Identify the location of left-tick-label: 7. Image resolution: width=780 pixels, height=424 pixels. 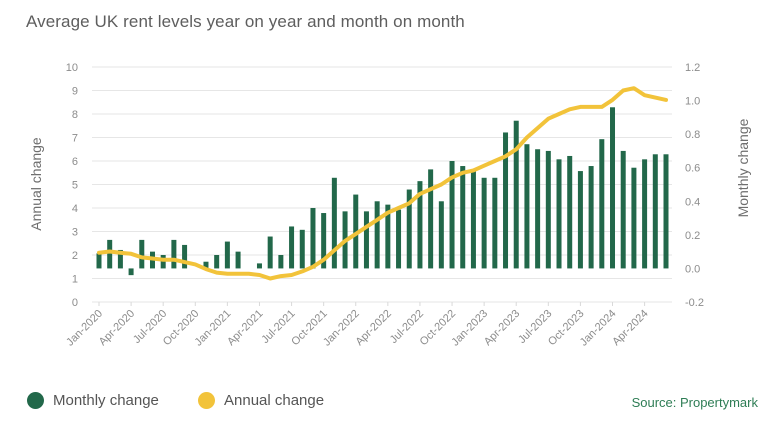
(75, 139).